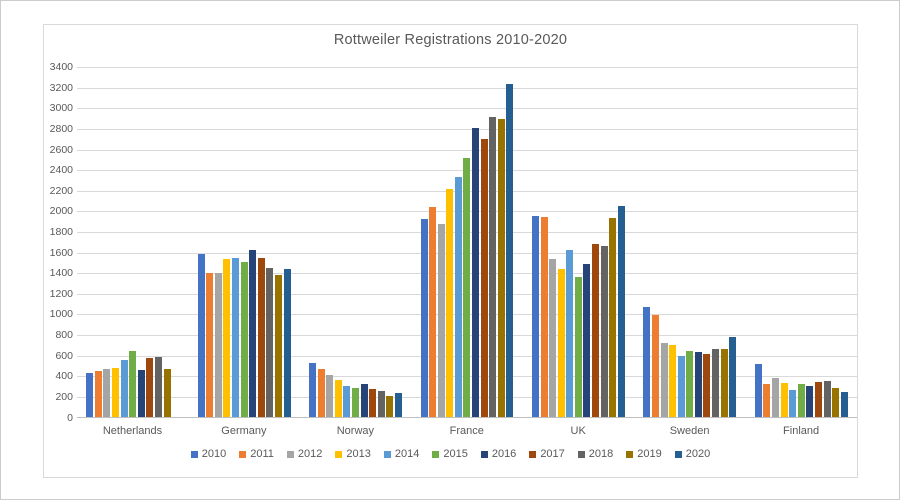 This screenshot has width=900, height=500. What do you see at coordinates (364, 400) in the screenshot?
I see `bar-2016-norway` at bounding box center [364, 400].